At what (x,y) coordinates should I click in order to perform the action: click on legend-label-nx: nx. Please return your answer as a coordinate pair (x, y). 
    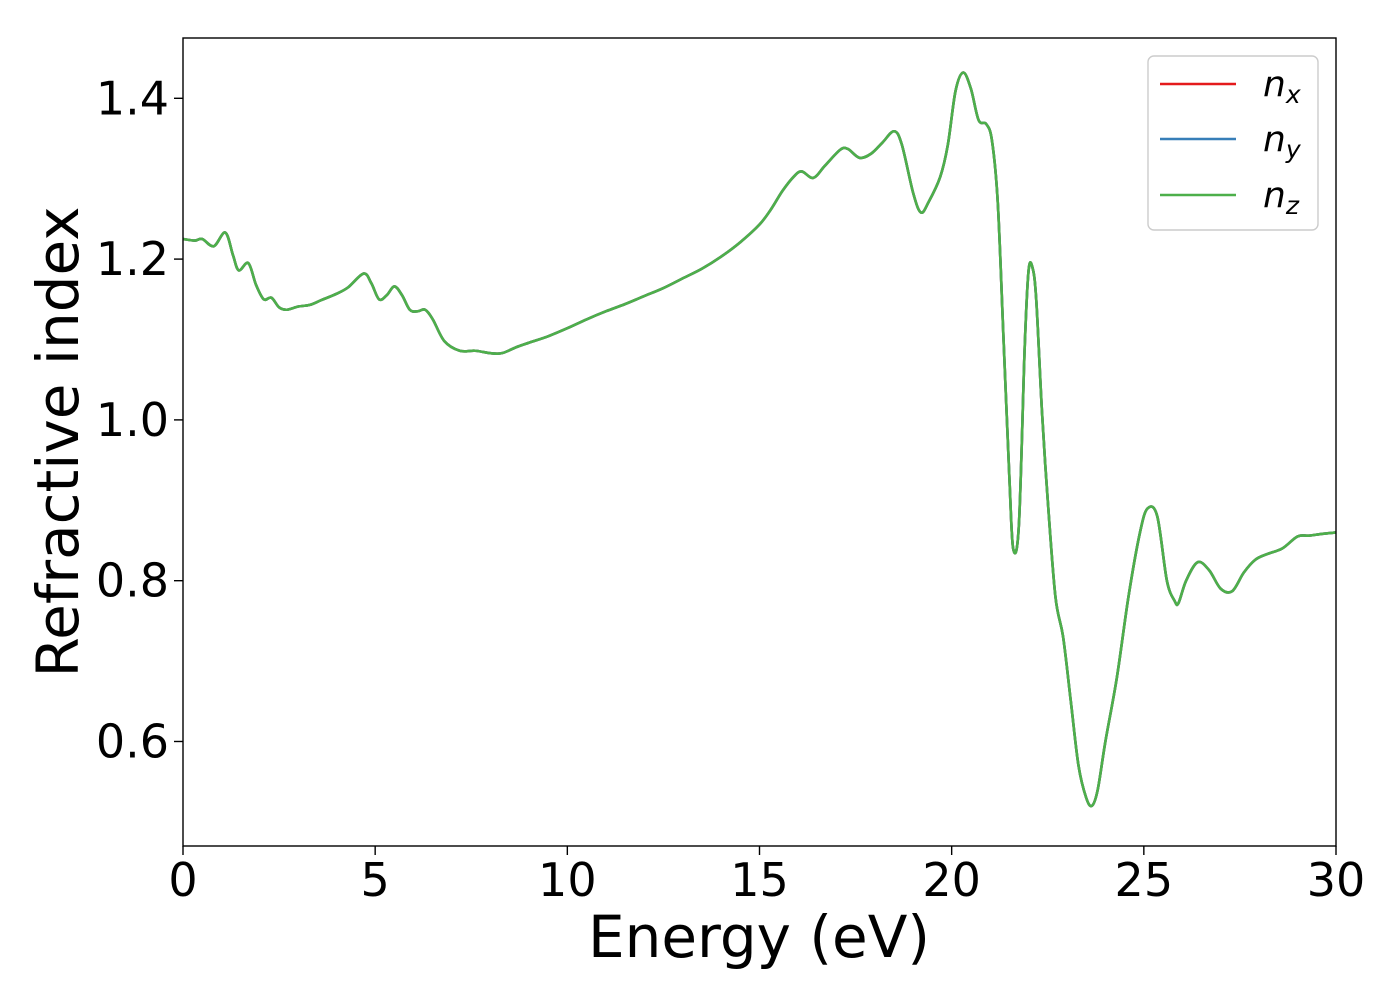
    Looking at the image, I should click on (1282, 86).